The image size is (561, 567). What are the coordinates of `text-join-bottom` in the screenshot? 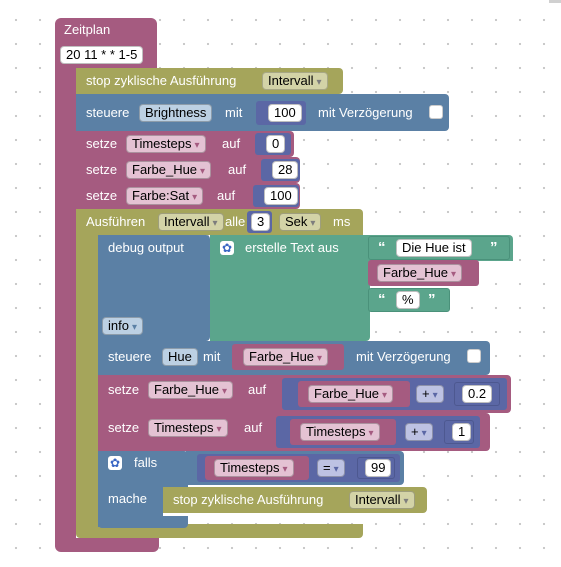 It's located at (290, 327).